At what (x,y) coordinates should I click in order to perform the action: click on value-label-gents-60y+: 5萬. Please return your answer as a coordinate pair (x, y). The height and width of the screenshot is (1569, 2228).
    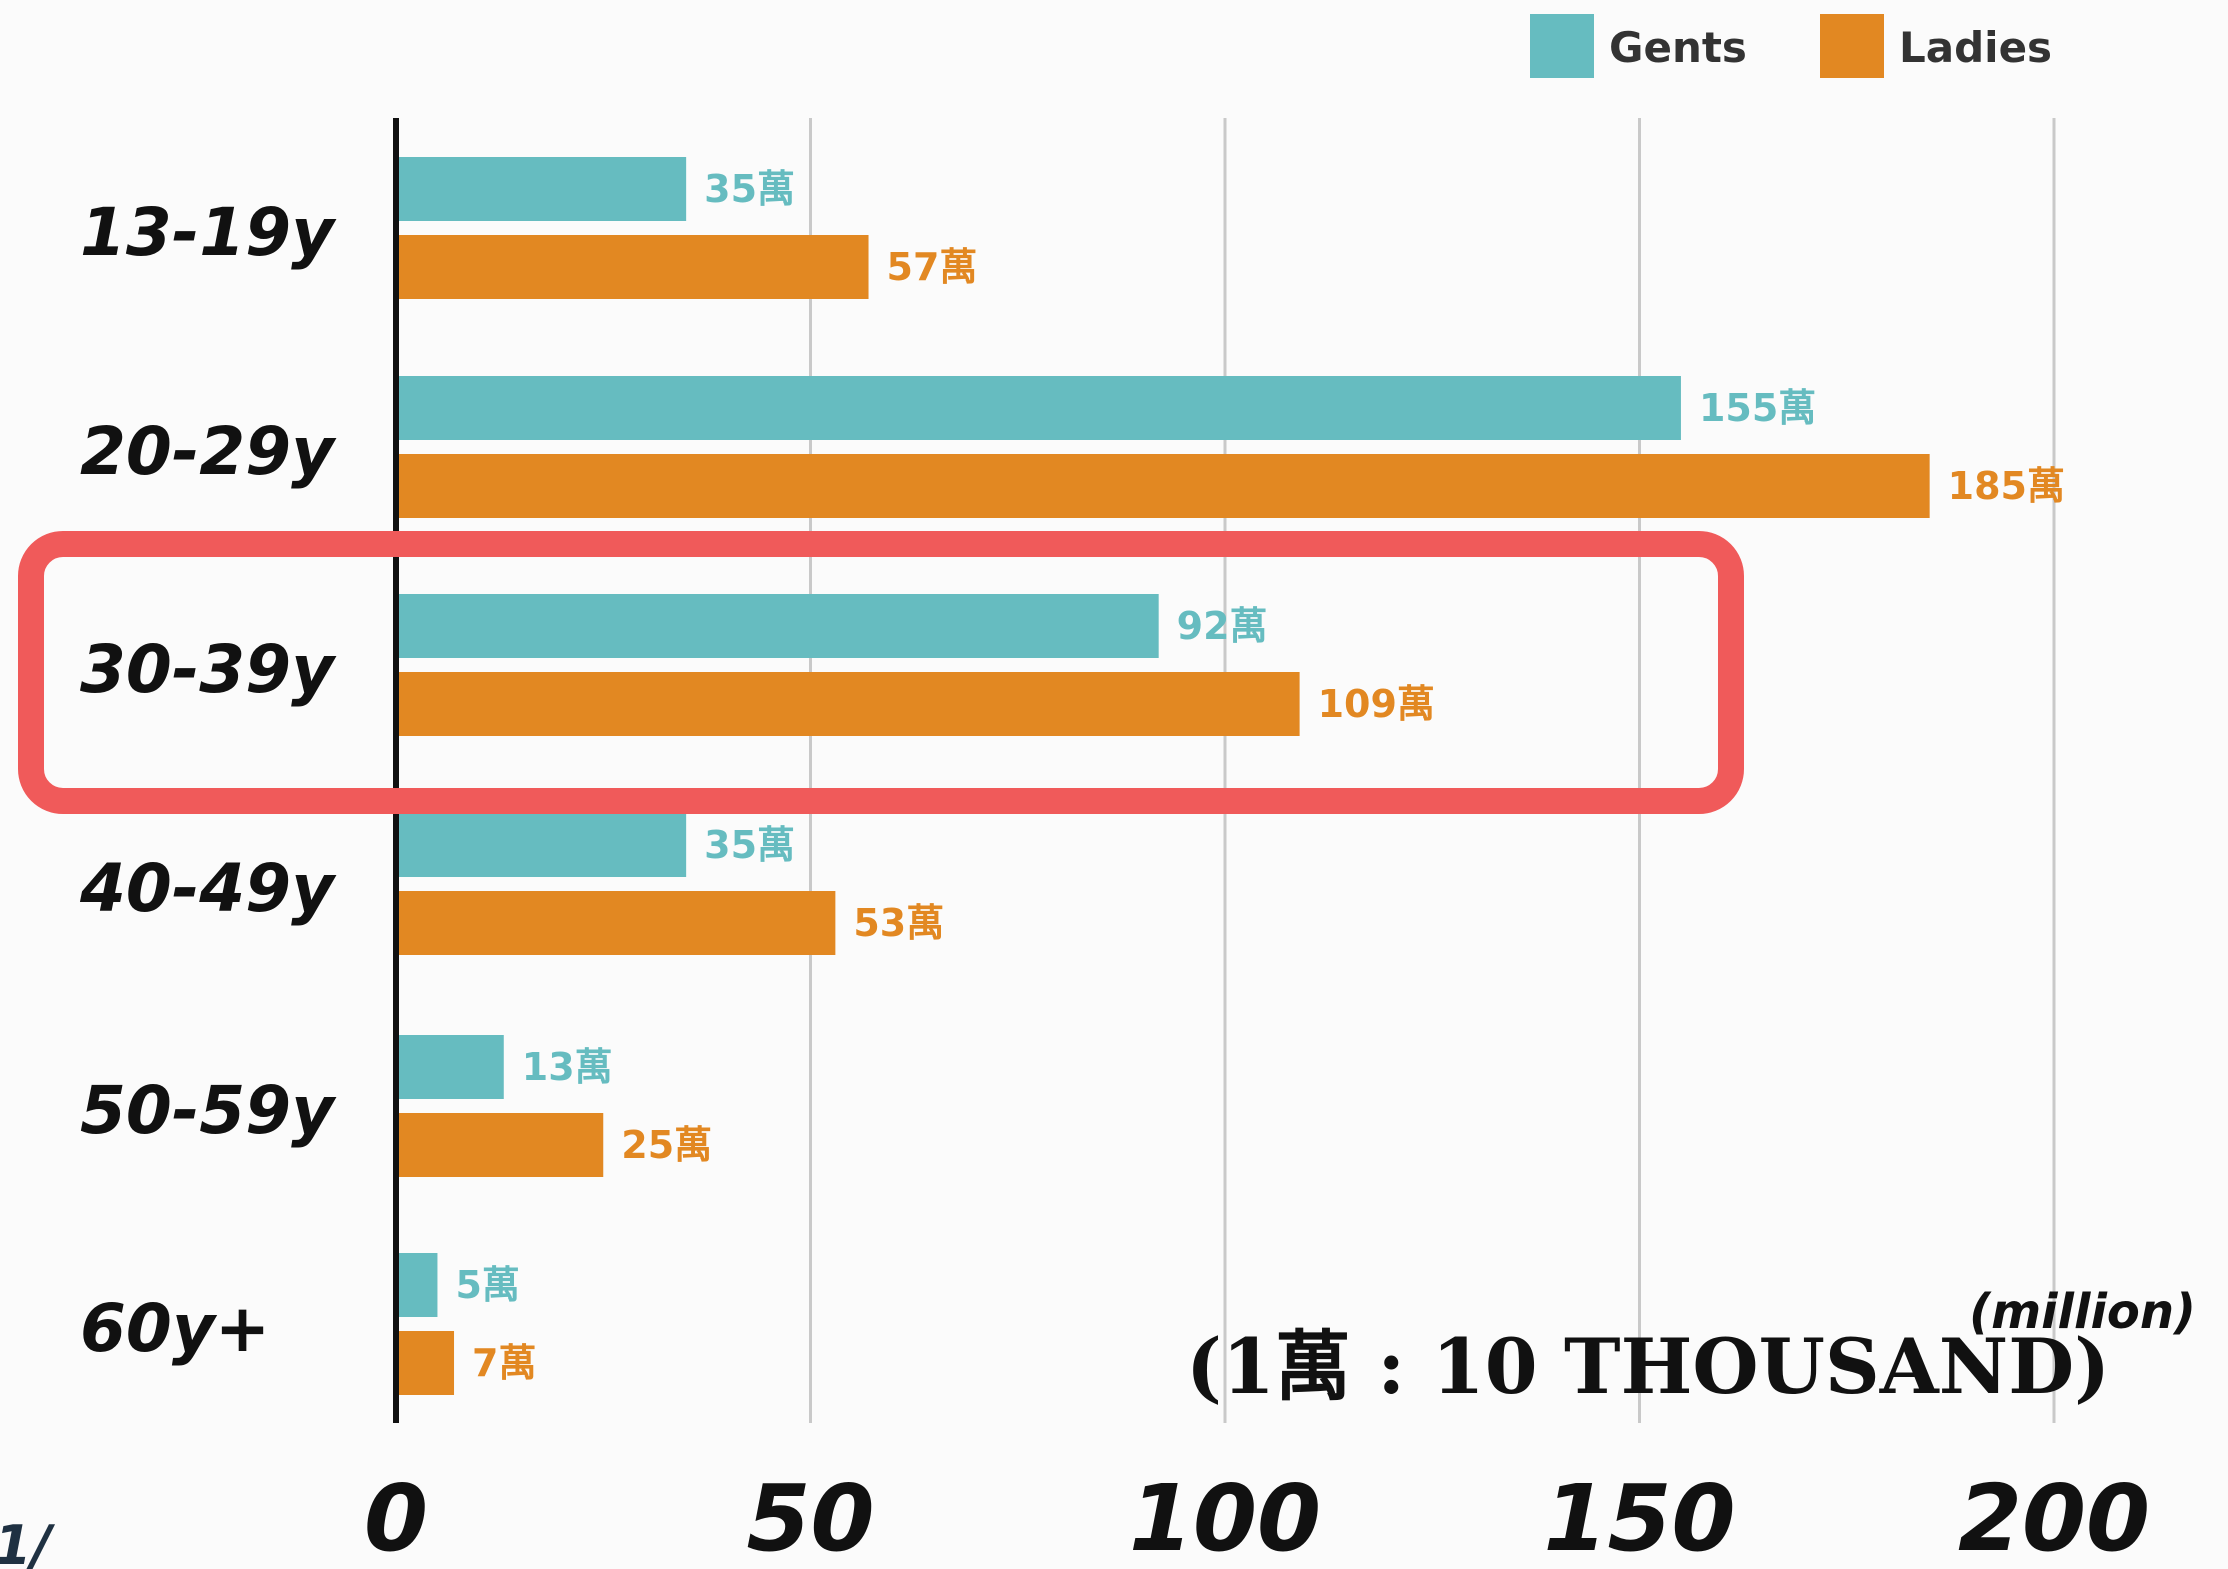
    Looking at the image, I should click on (487, 1285).